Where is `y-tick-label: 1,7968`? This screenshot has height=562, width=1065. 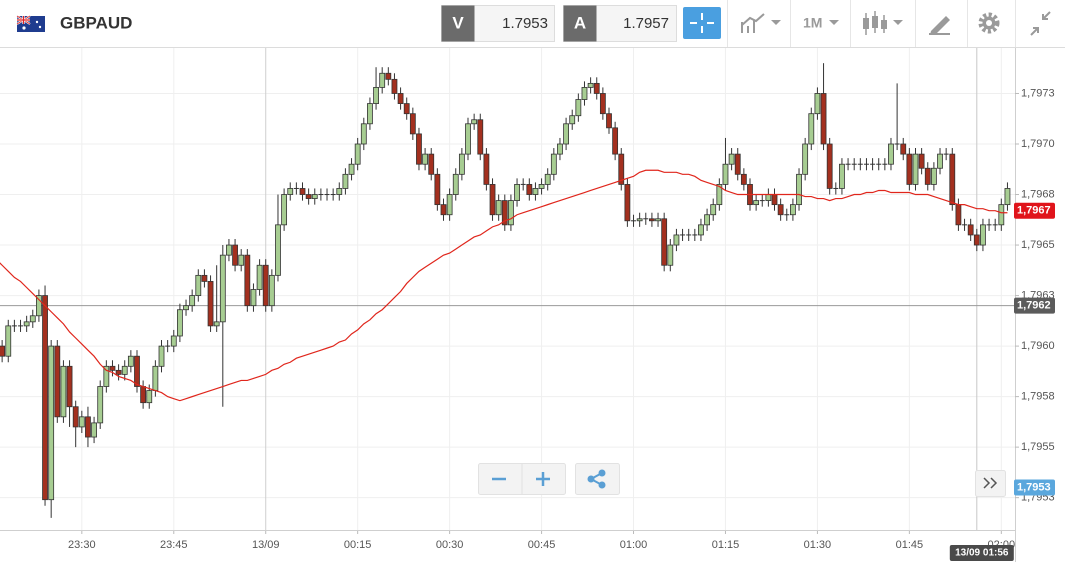
y-tick-label: 1,7968 is located at coordinates (1038, 194).